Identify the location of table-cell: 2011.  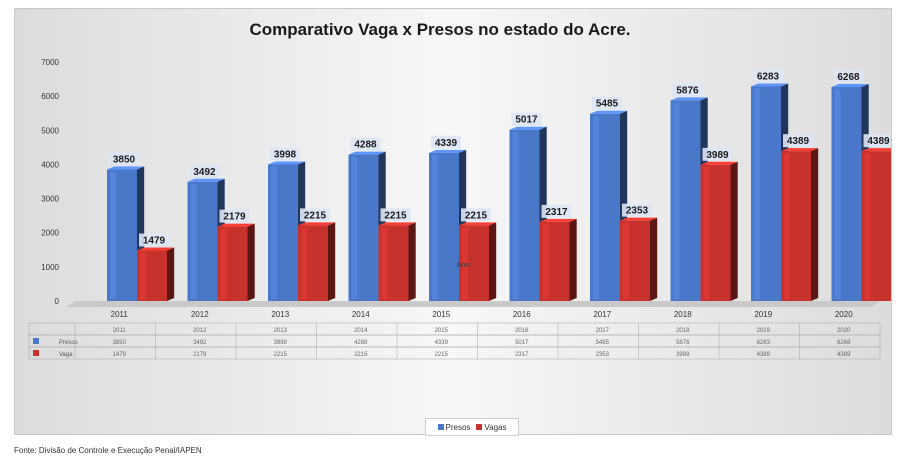
(120, 331).